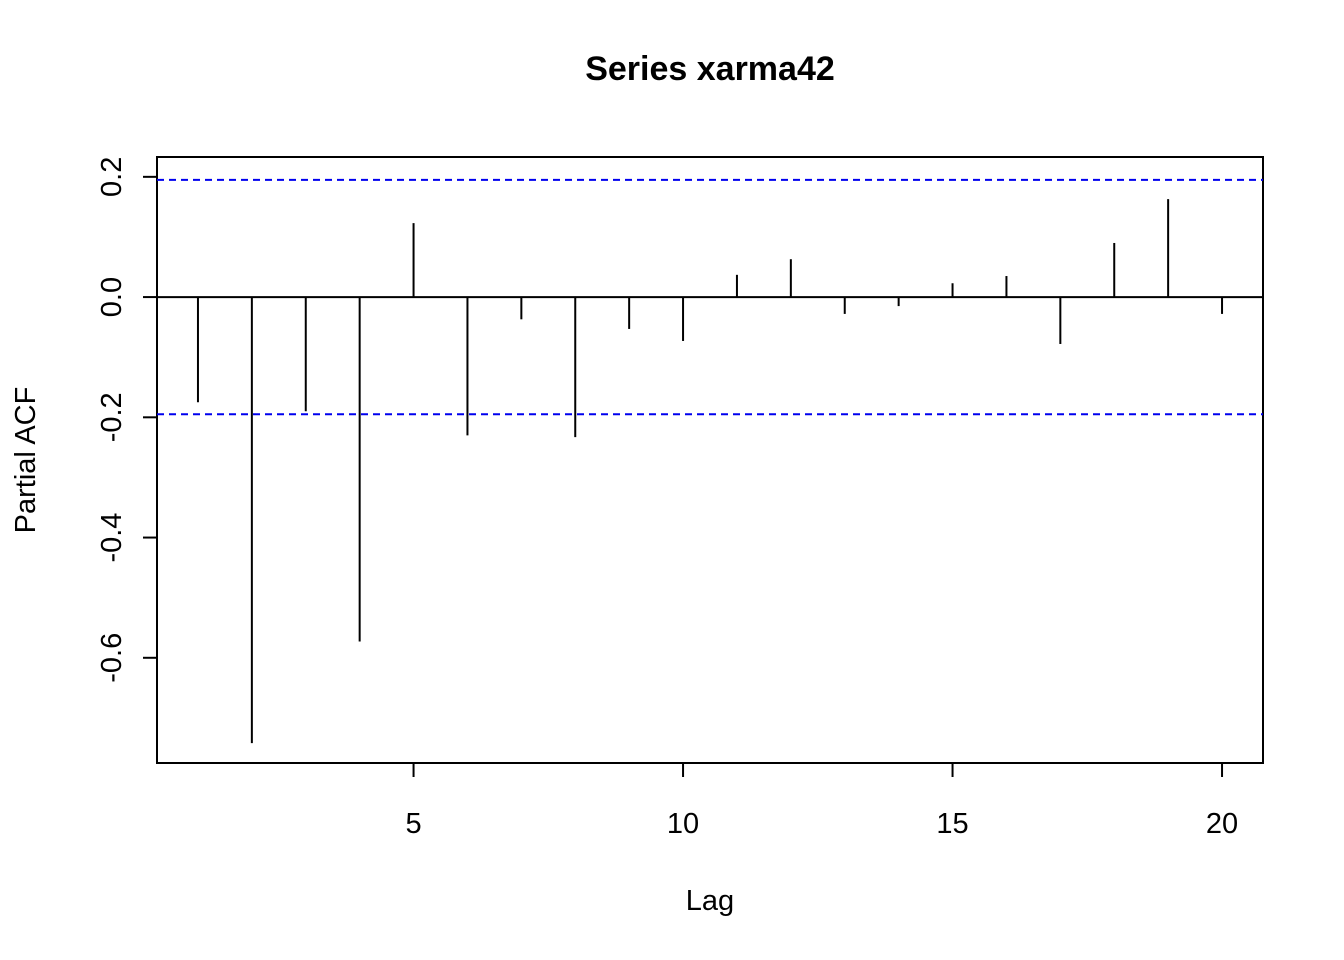 The height and width of the screenshot is (960, 1344). What do you see at coordinates (710, 901) in the screenshot?
I see `x-axis-label: Lag` at bounding box center [710, 901].